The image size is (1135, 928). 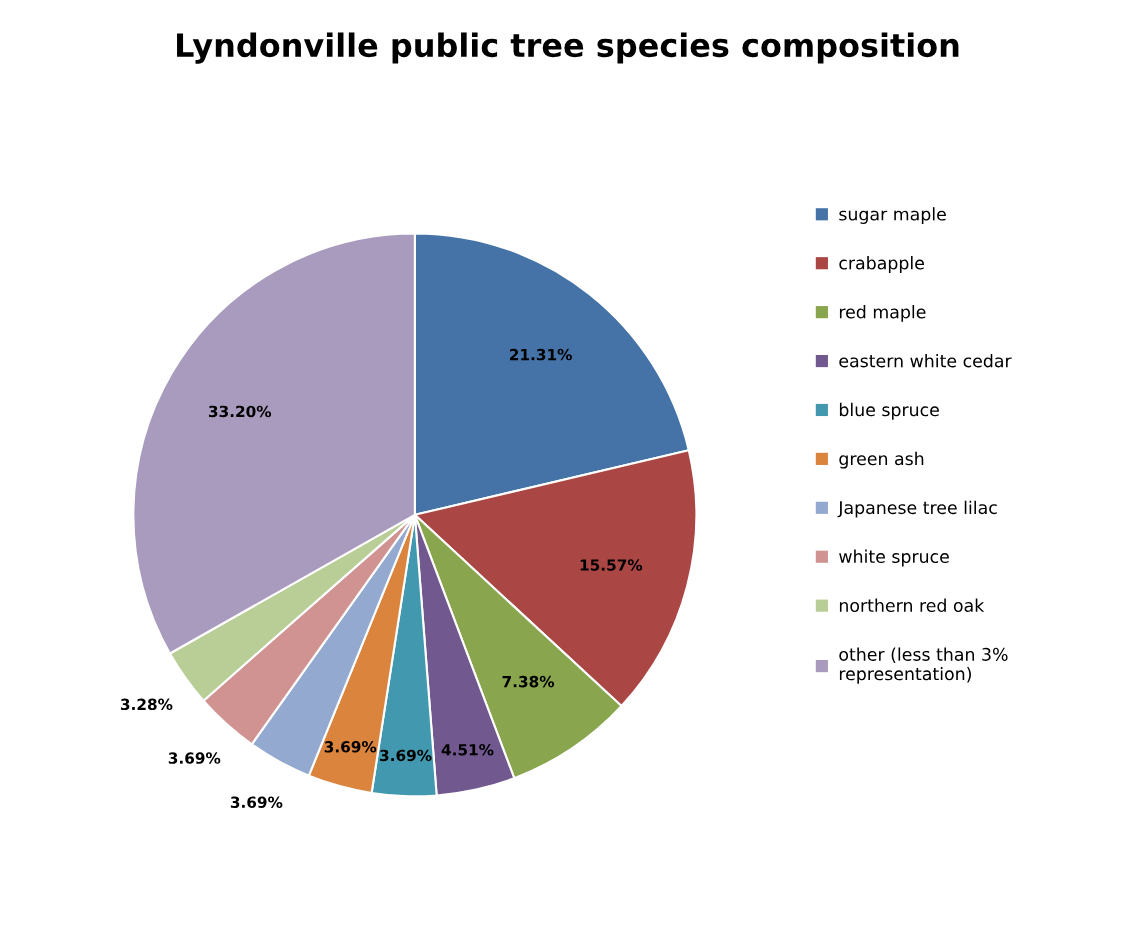 What do you see at coordinates (568, 48) in the screenshot?
I see `chart-title: Lyndonville public tree species composition` at bounding box center [568, 48].